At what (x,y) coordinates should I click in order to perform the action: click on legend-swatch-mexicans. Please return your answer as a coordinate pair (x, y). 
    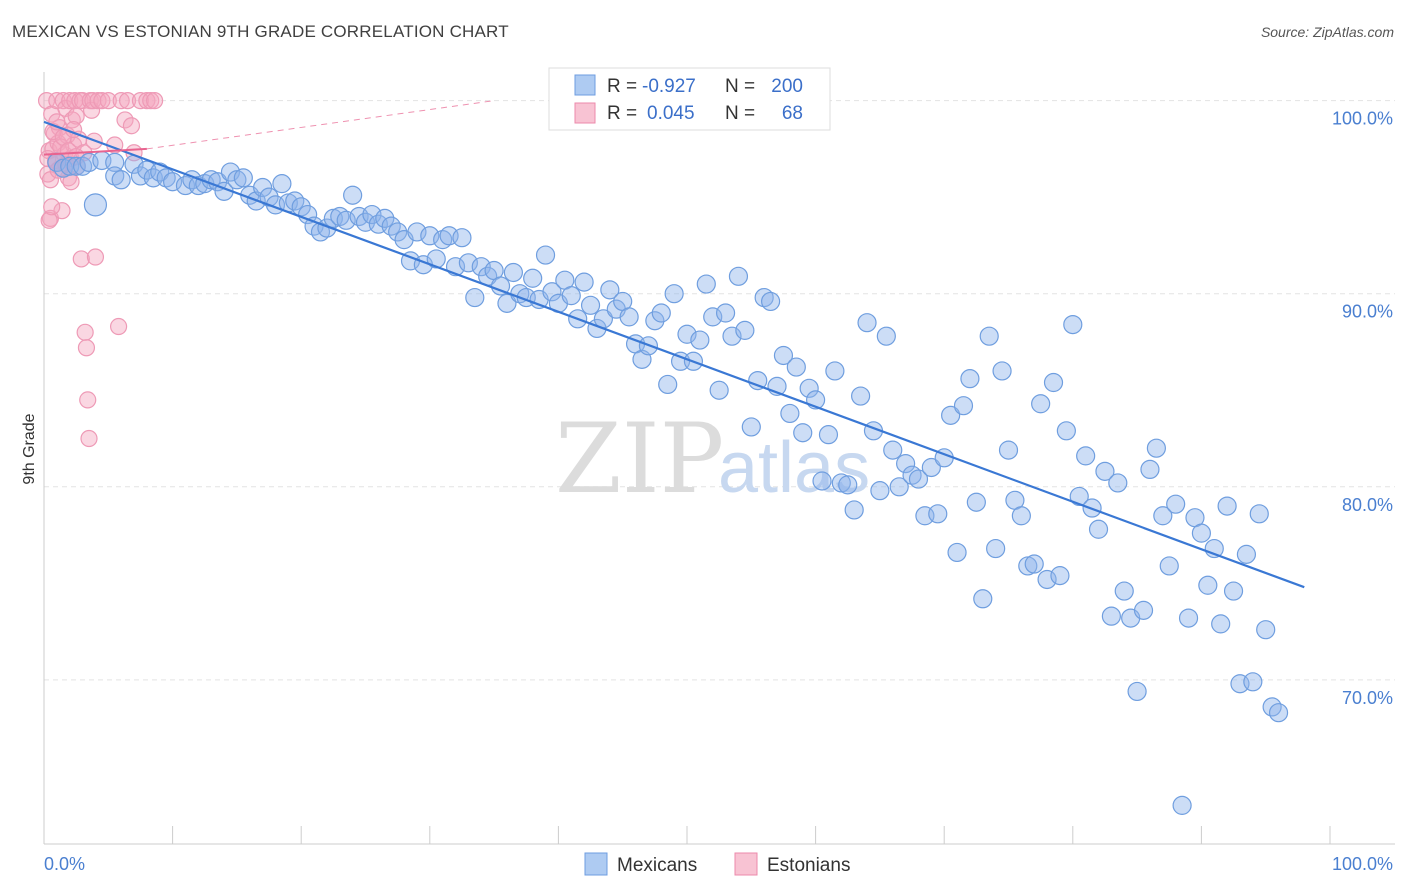
    Looking at the image, I should click on (585, 85).